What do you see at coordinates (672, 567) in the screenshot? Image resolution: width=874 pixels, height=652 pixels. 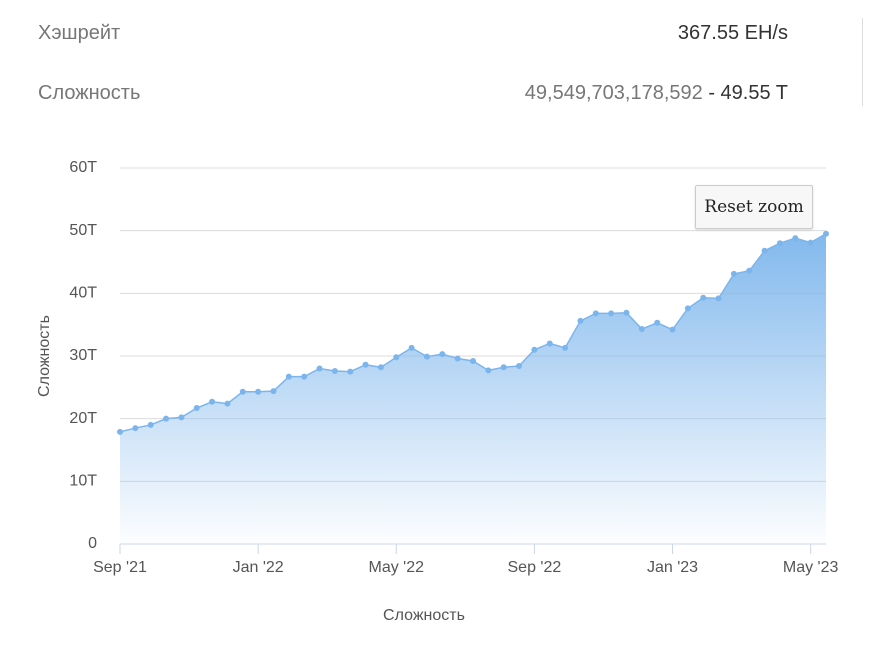 I see `x-tick-label: Jan '23` at bounding box center [672, 567].